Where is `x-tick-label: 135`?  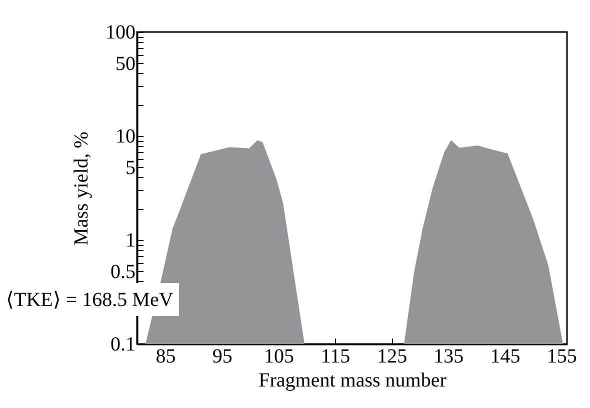 x-tick-label: 135 is located at coordinates (449, 357).